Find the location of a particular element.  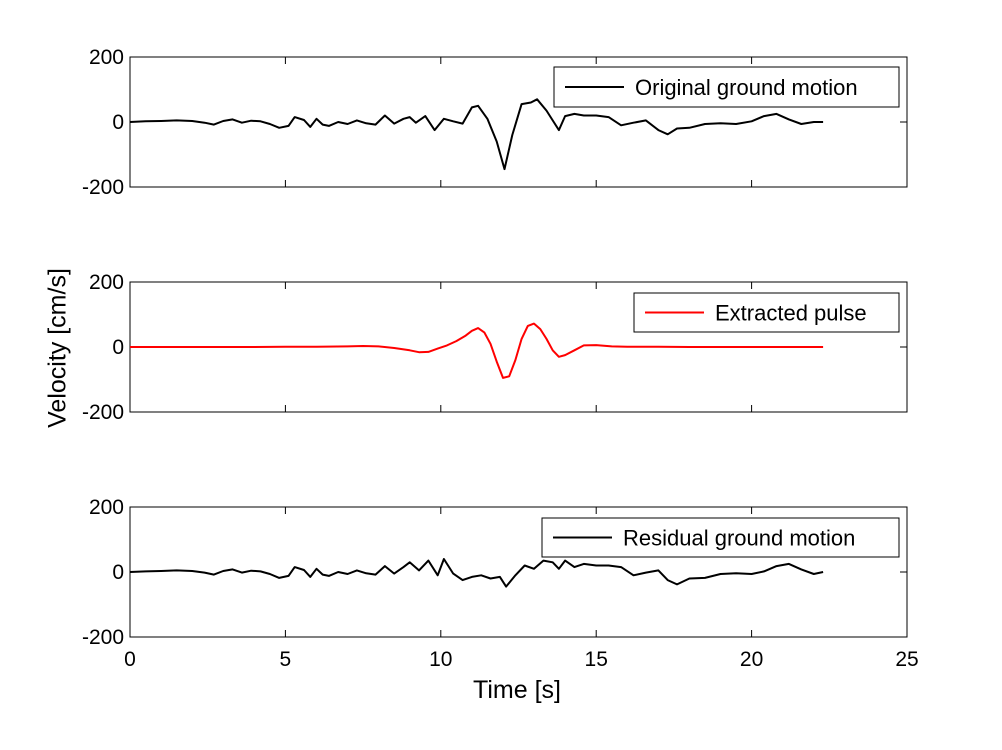

legend: Residual ground motion is located at coordinates (720, 537).